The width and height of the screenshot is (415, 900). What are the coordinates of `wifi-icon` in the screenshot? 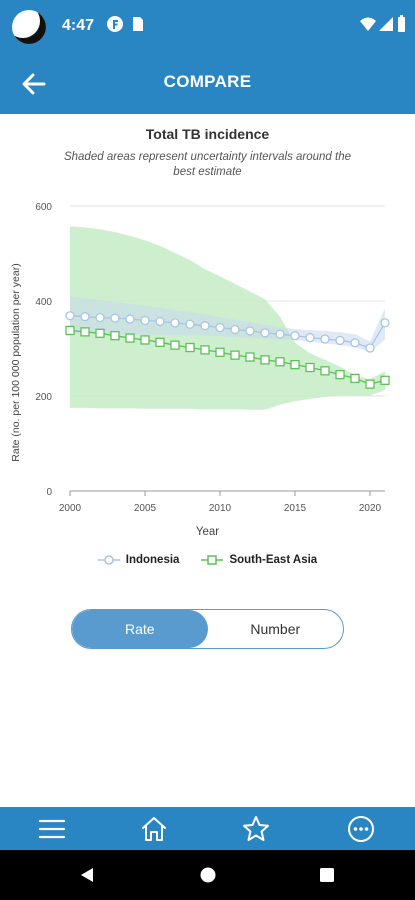 It's located at (368, 24).